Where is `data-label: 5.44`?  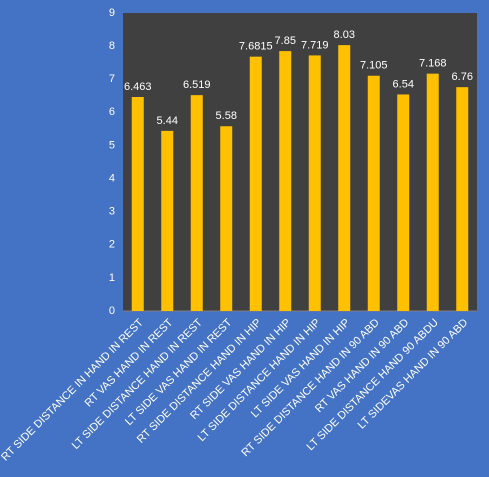 data-label: 5.44 is located at coordinates (167, 121).